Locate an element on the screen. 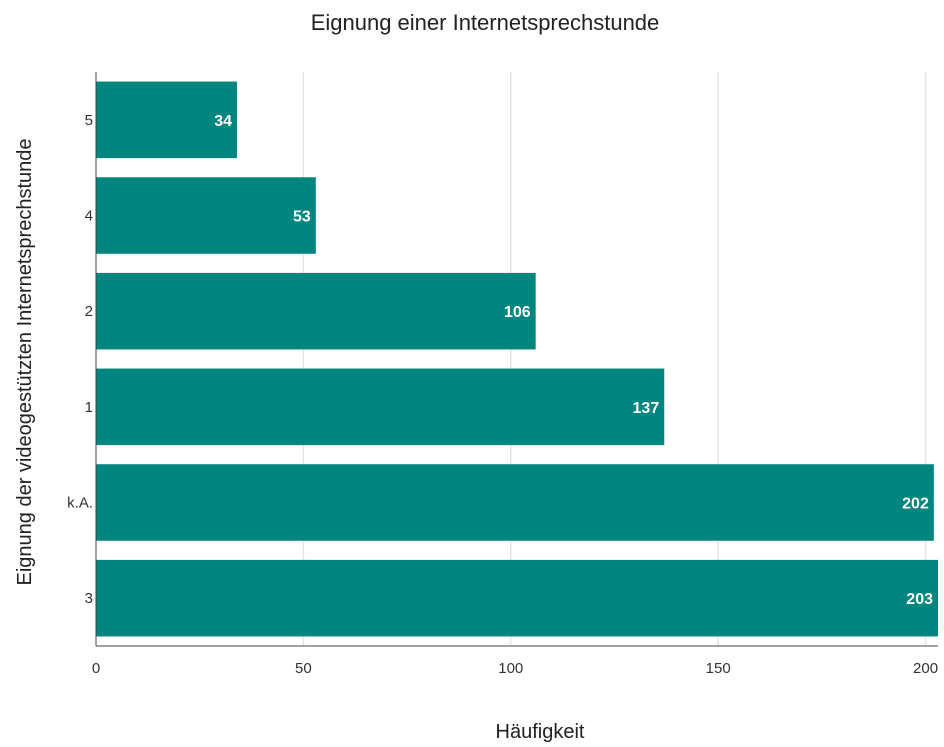  y-tick-label: 3 is located at coordinates (89, 598).